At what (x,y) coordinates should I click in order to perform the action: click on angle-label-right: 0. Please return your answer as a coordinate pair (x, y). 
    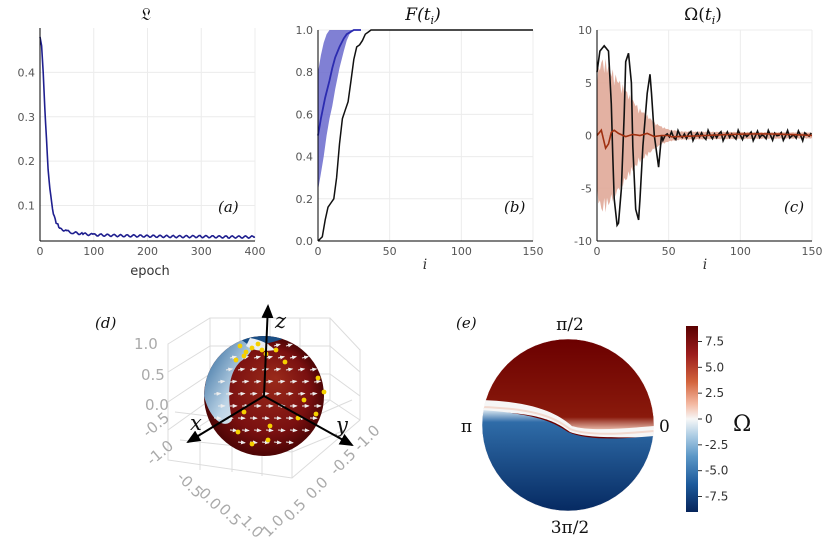
    Looking at the image, I should click on (664, 427).